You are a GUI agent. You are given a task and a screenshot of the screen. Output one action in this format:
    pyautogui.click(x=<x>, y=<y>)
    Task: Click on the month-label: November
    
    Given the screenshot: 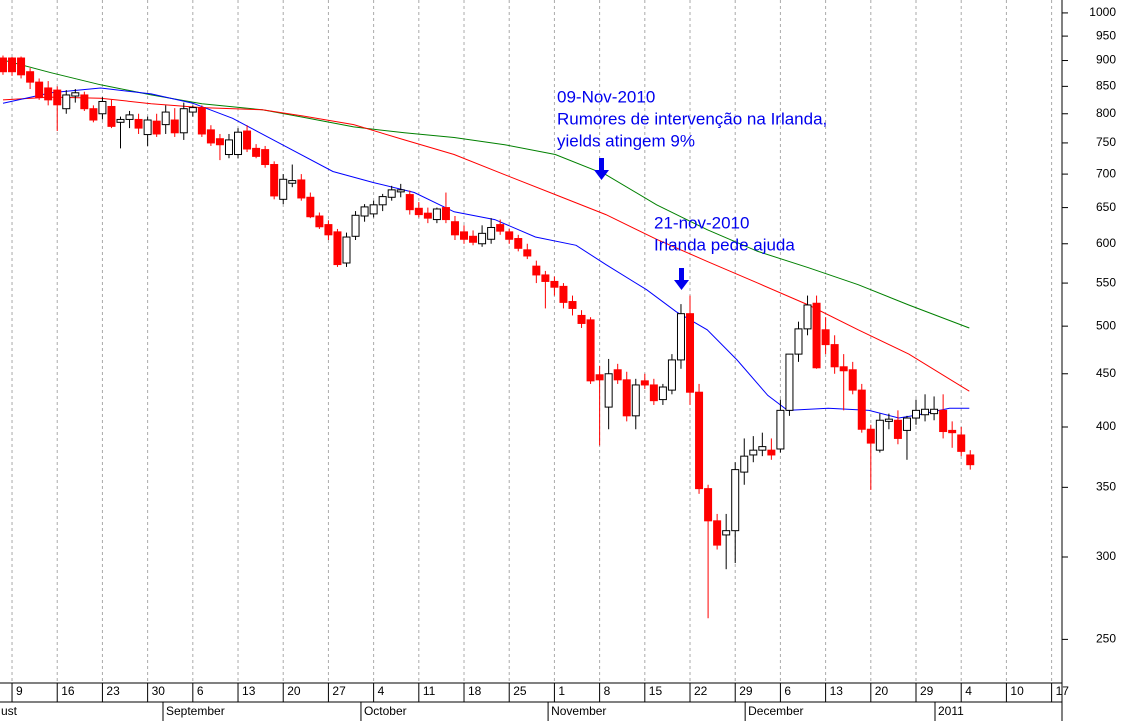 What is the action you would take?
    pyautogui.click(x=578, y=711)
    